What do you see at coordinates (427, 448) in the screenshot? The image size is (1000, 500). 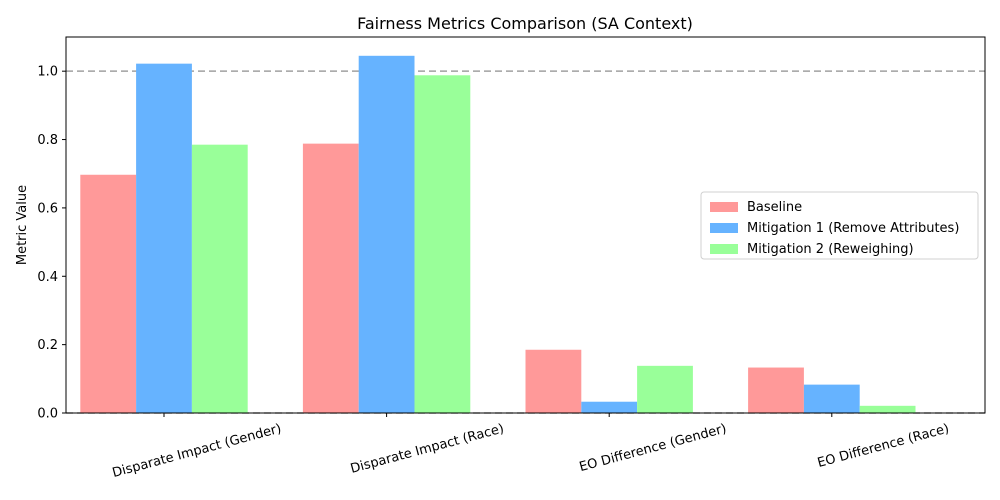 I see `x-tick-label: Disparate Impact (Race)` at bounding box center [427, 448].